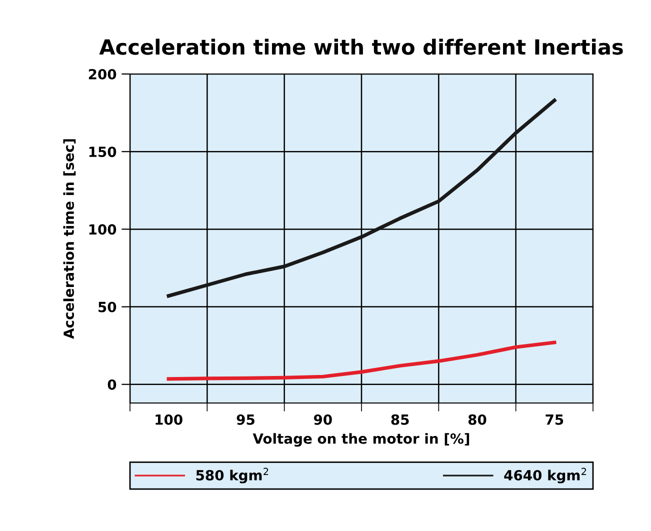  Describe the element at coordinates (545, 476) in the screenshot. I see `legend-label: 4640 kgm$^{2}$` at that location.